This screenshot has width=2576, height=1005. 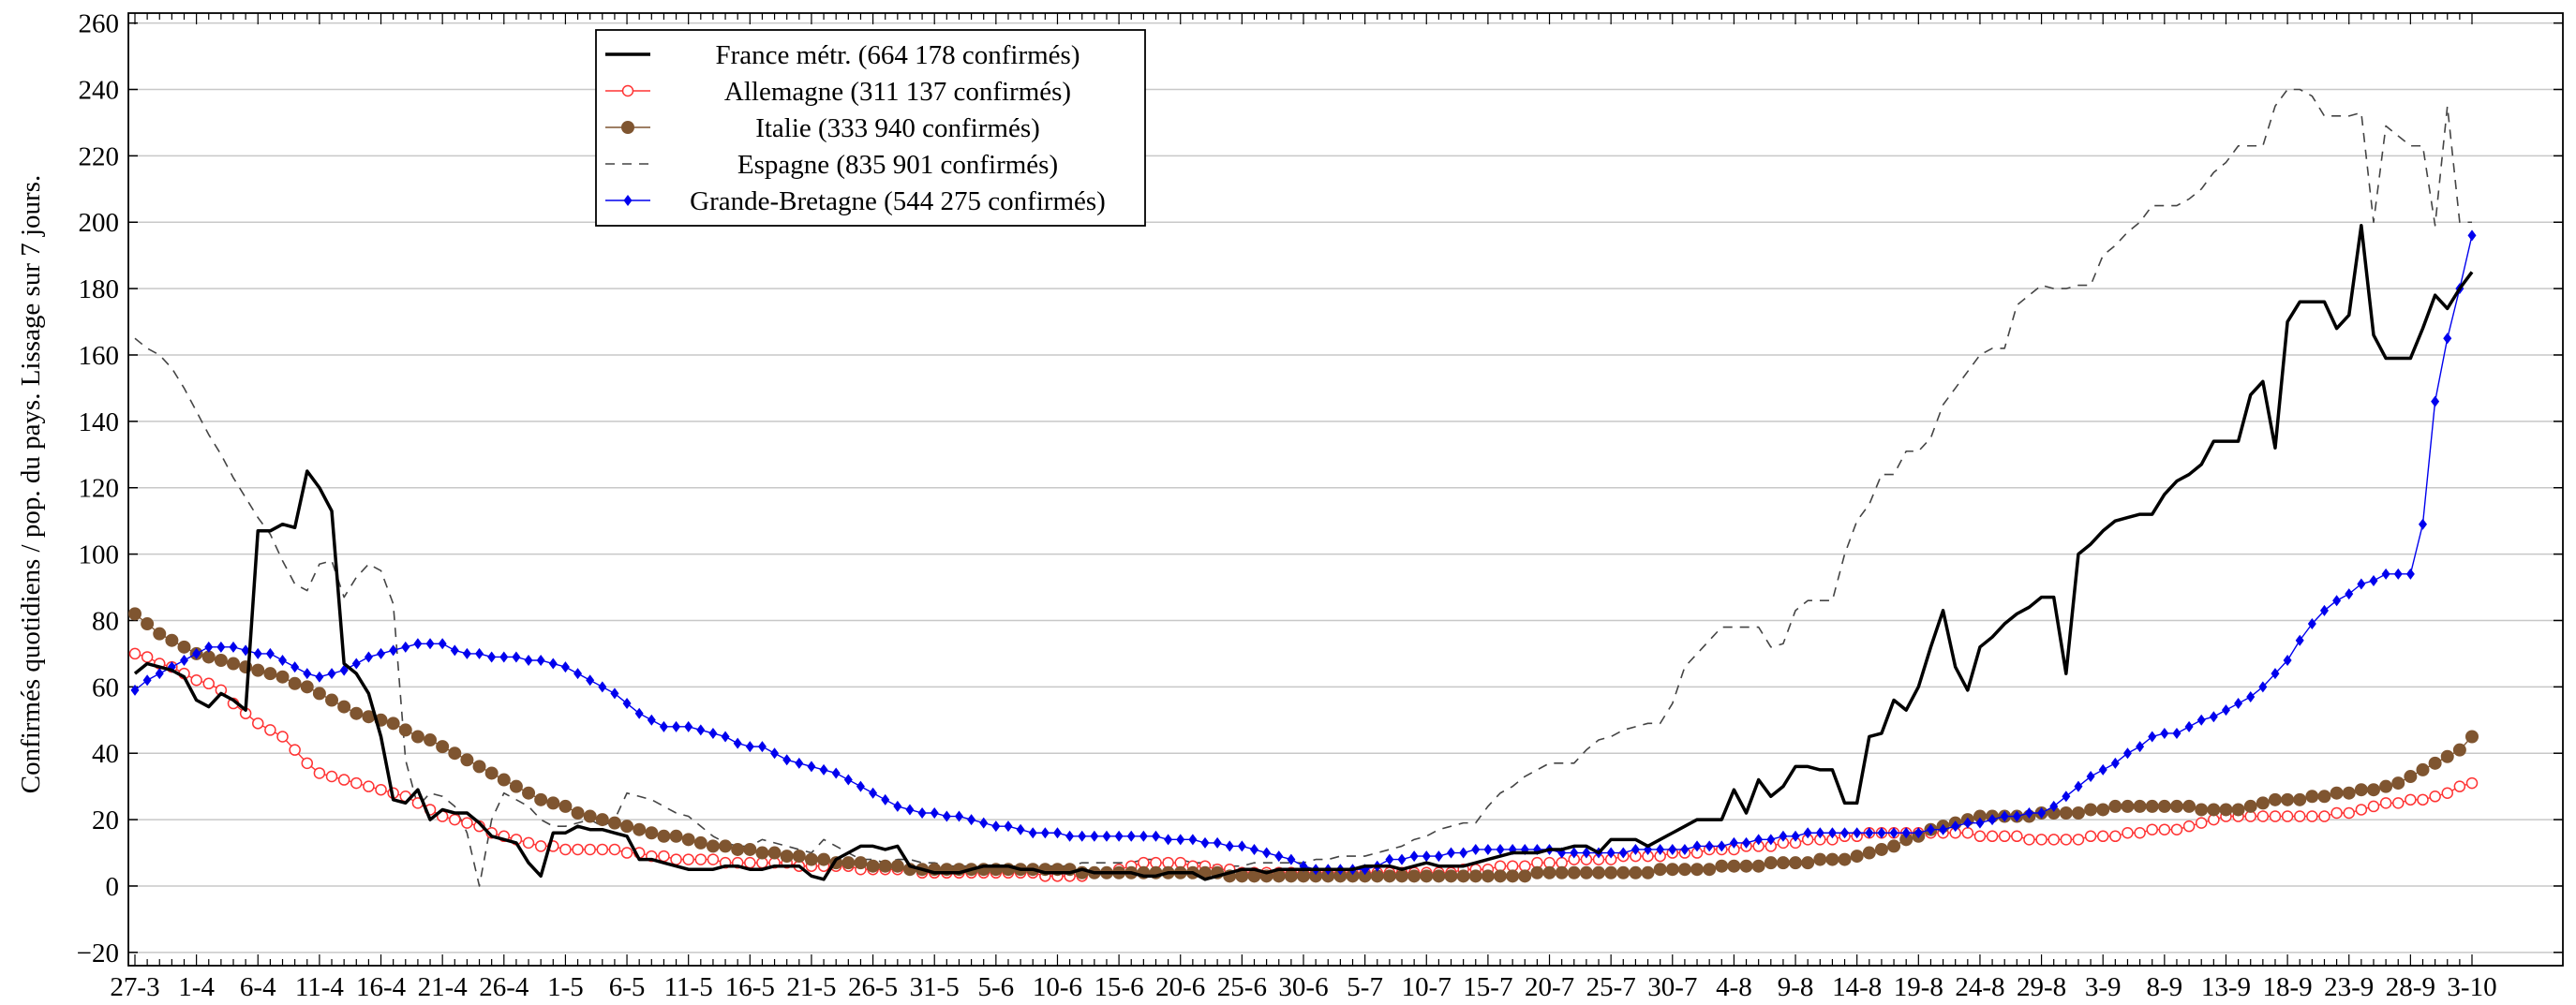 I want to click on x-tick-label: 1-5, so click(x=565, y=986).